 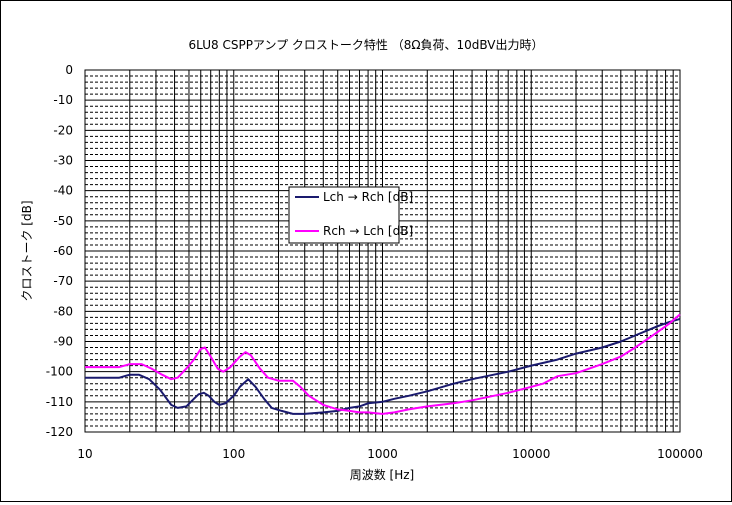 What do you see at coordinates (63, 100) in the screenshot?
I see `y-tick-label: -10` at bounding box center [63, 100].